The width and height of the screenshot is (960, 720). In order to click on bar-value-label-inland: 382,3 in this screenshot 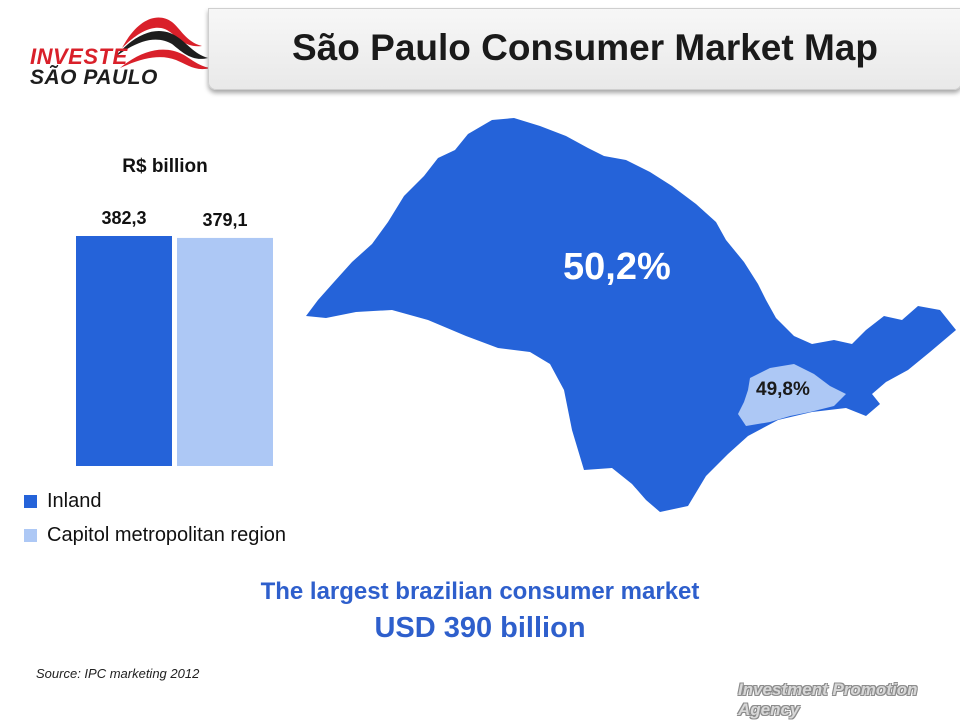, I will do `click(123, 218)`.